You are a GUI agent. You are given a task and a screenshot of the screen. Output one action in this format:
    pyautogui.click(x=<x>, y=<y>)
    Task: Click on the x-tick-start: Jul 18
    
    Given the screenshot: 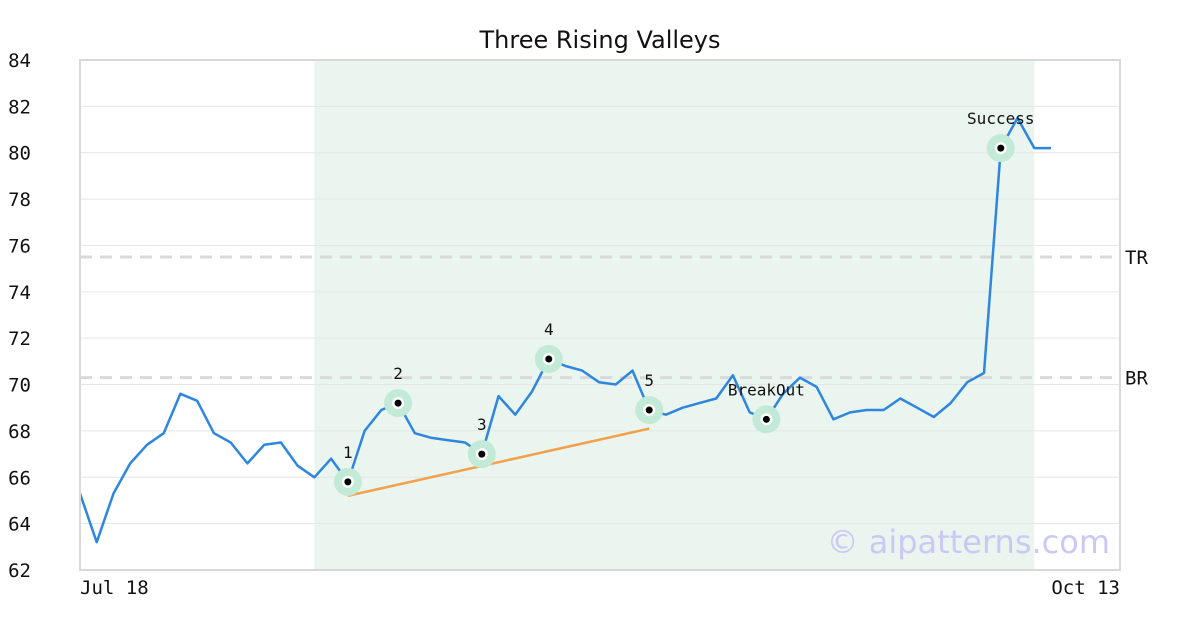 What is the action you would take?
    pyautogui.click(x=114, y=588)
    